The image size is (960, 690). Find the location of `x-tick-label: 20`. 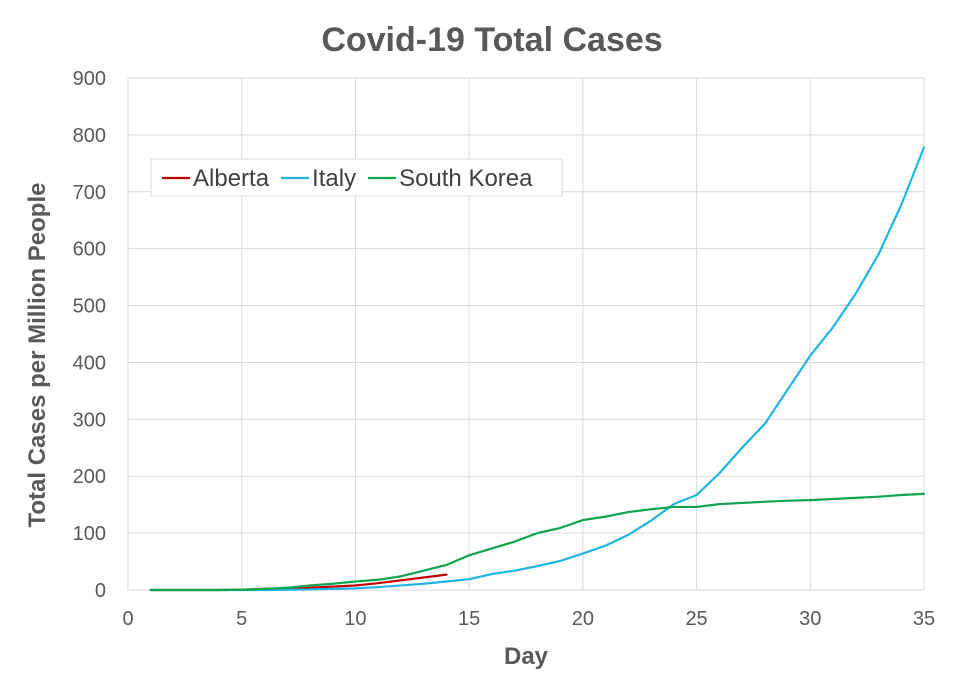

x-tick-label: 20 is located at coordinates (583, 619).